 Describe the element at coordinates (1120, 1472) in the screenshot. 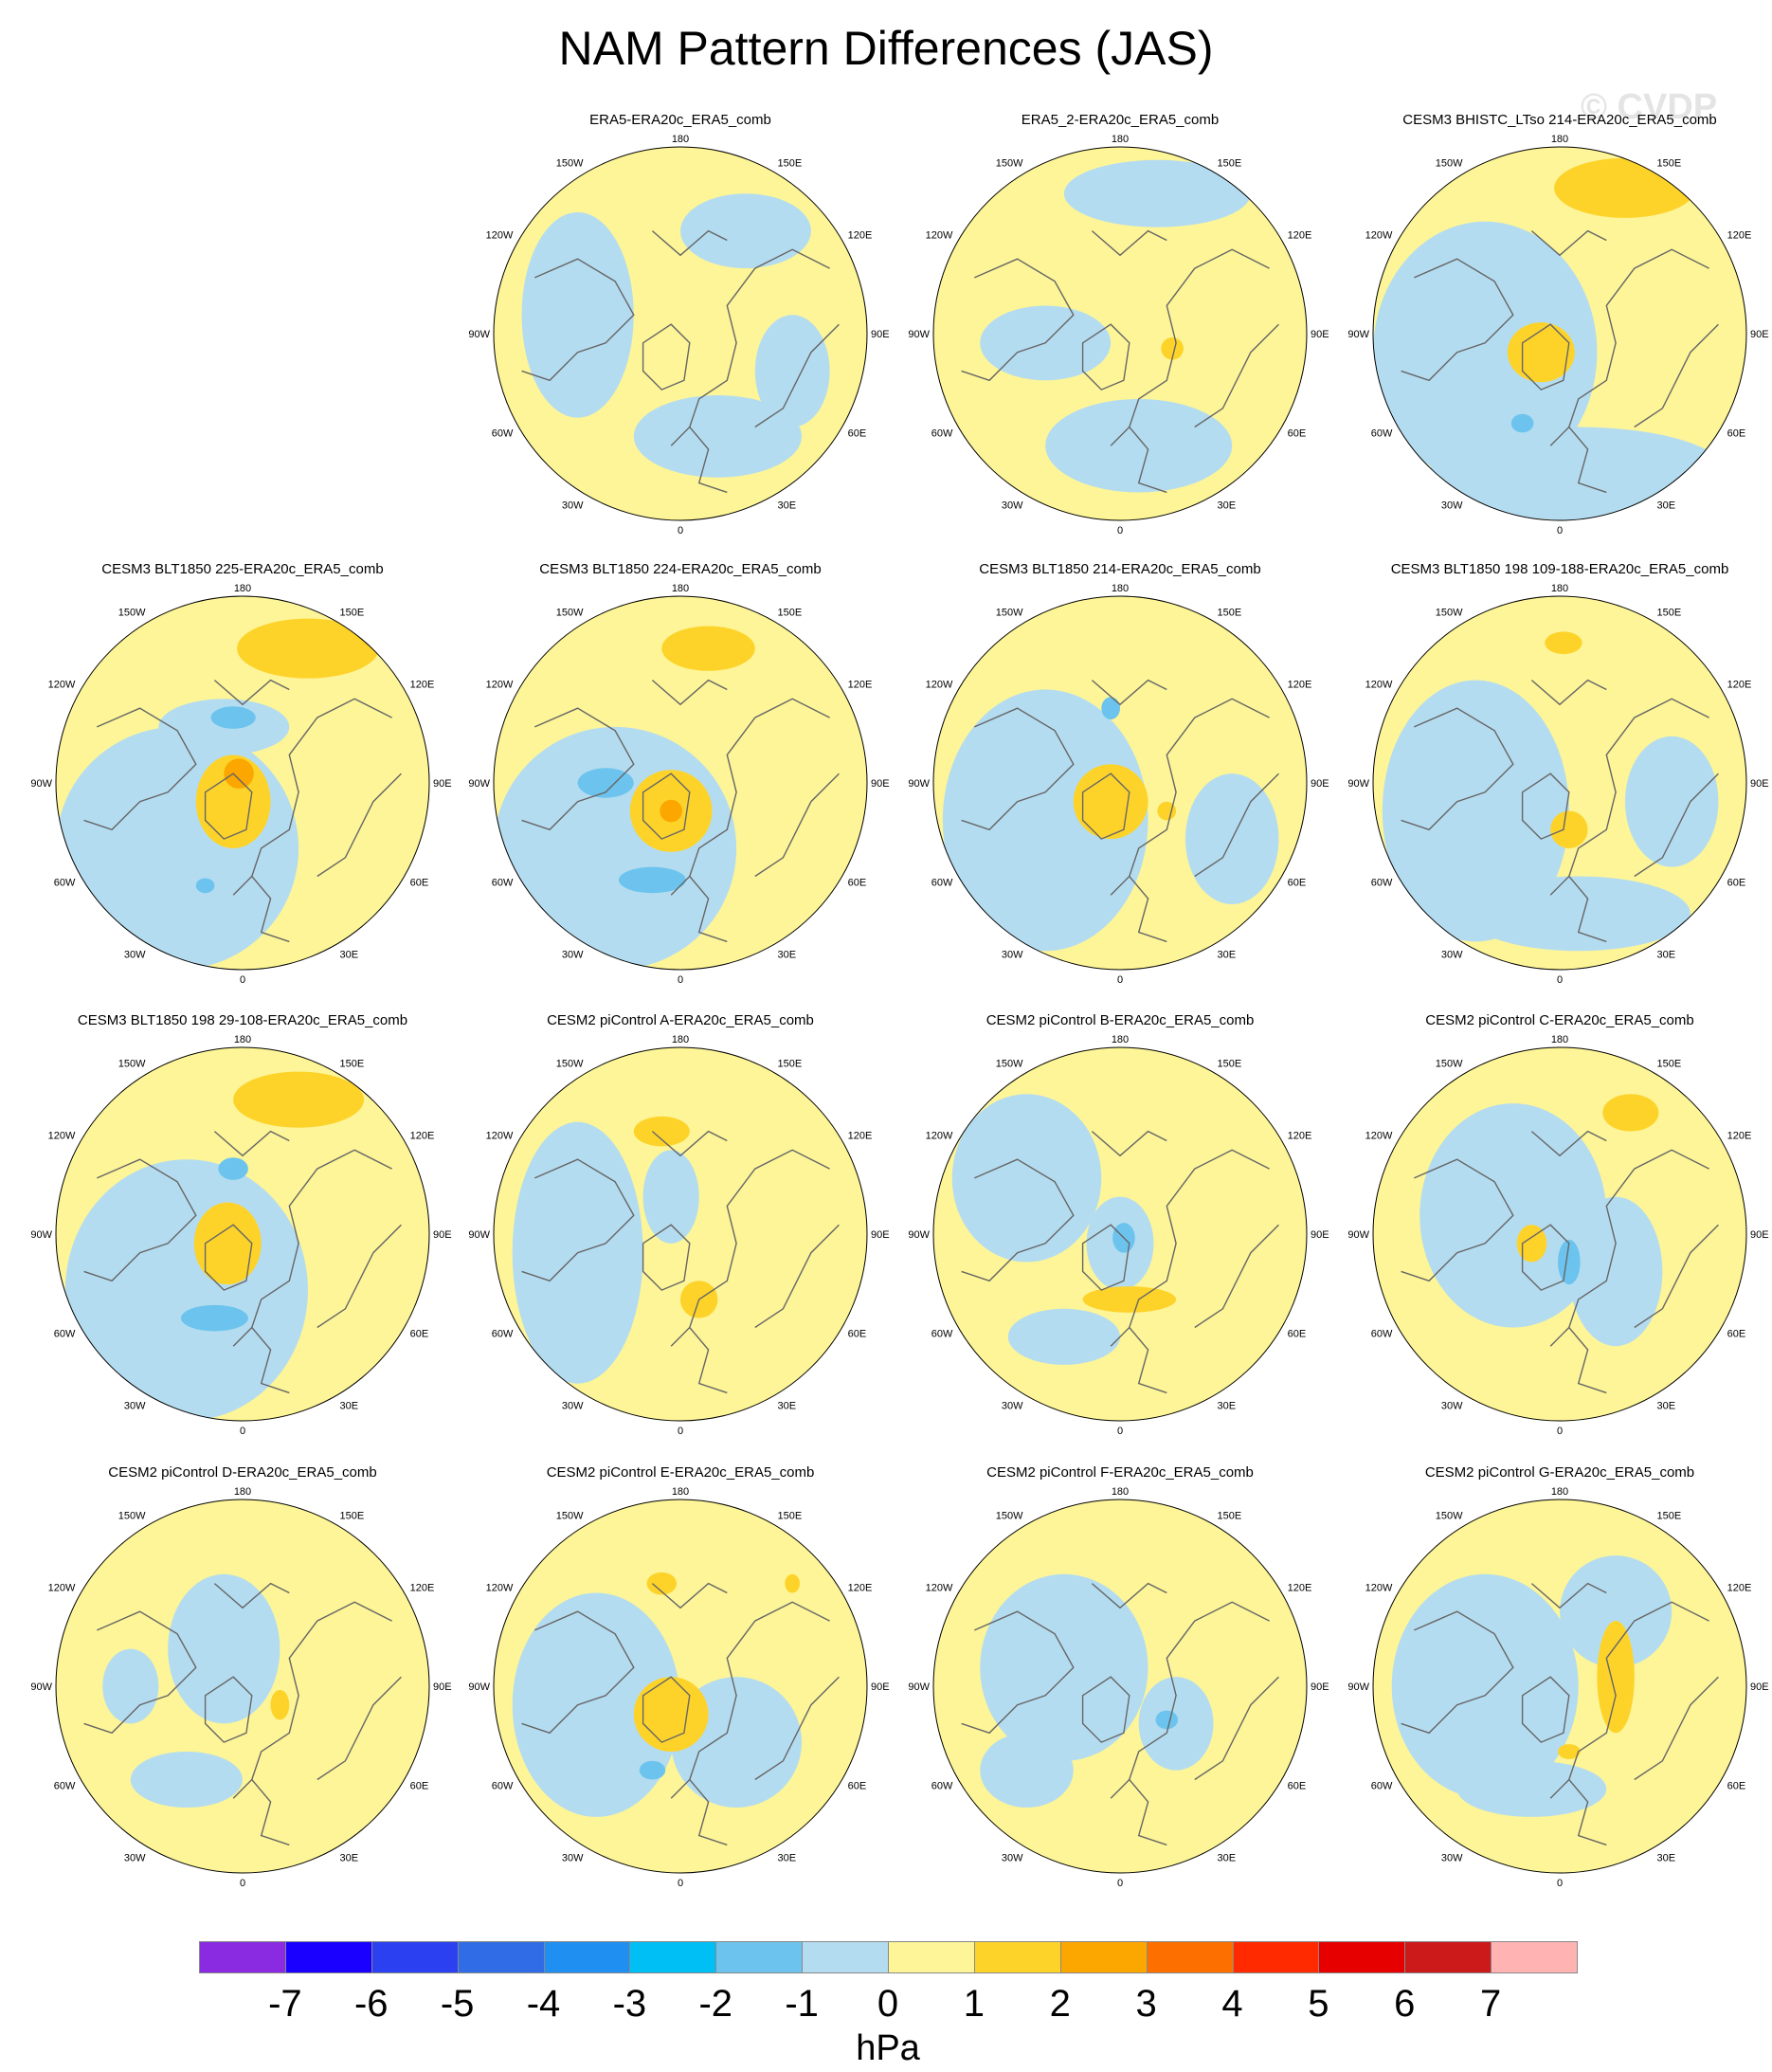

I see `panel-title: CESM2 piControl F-ERA20c_ERA5_comb` at that location.